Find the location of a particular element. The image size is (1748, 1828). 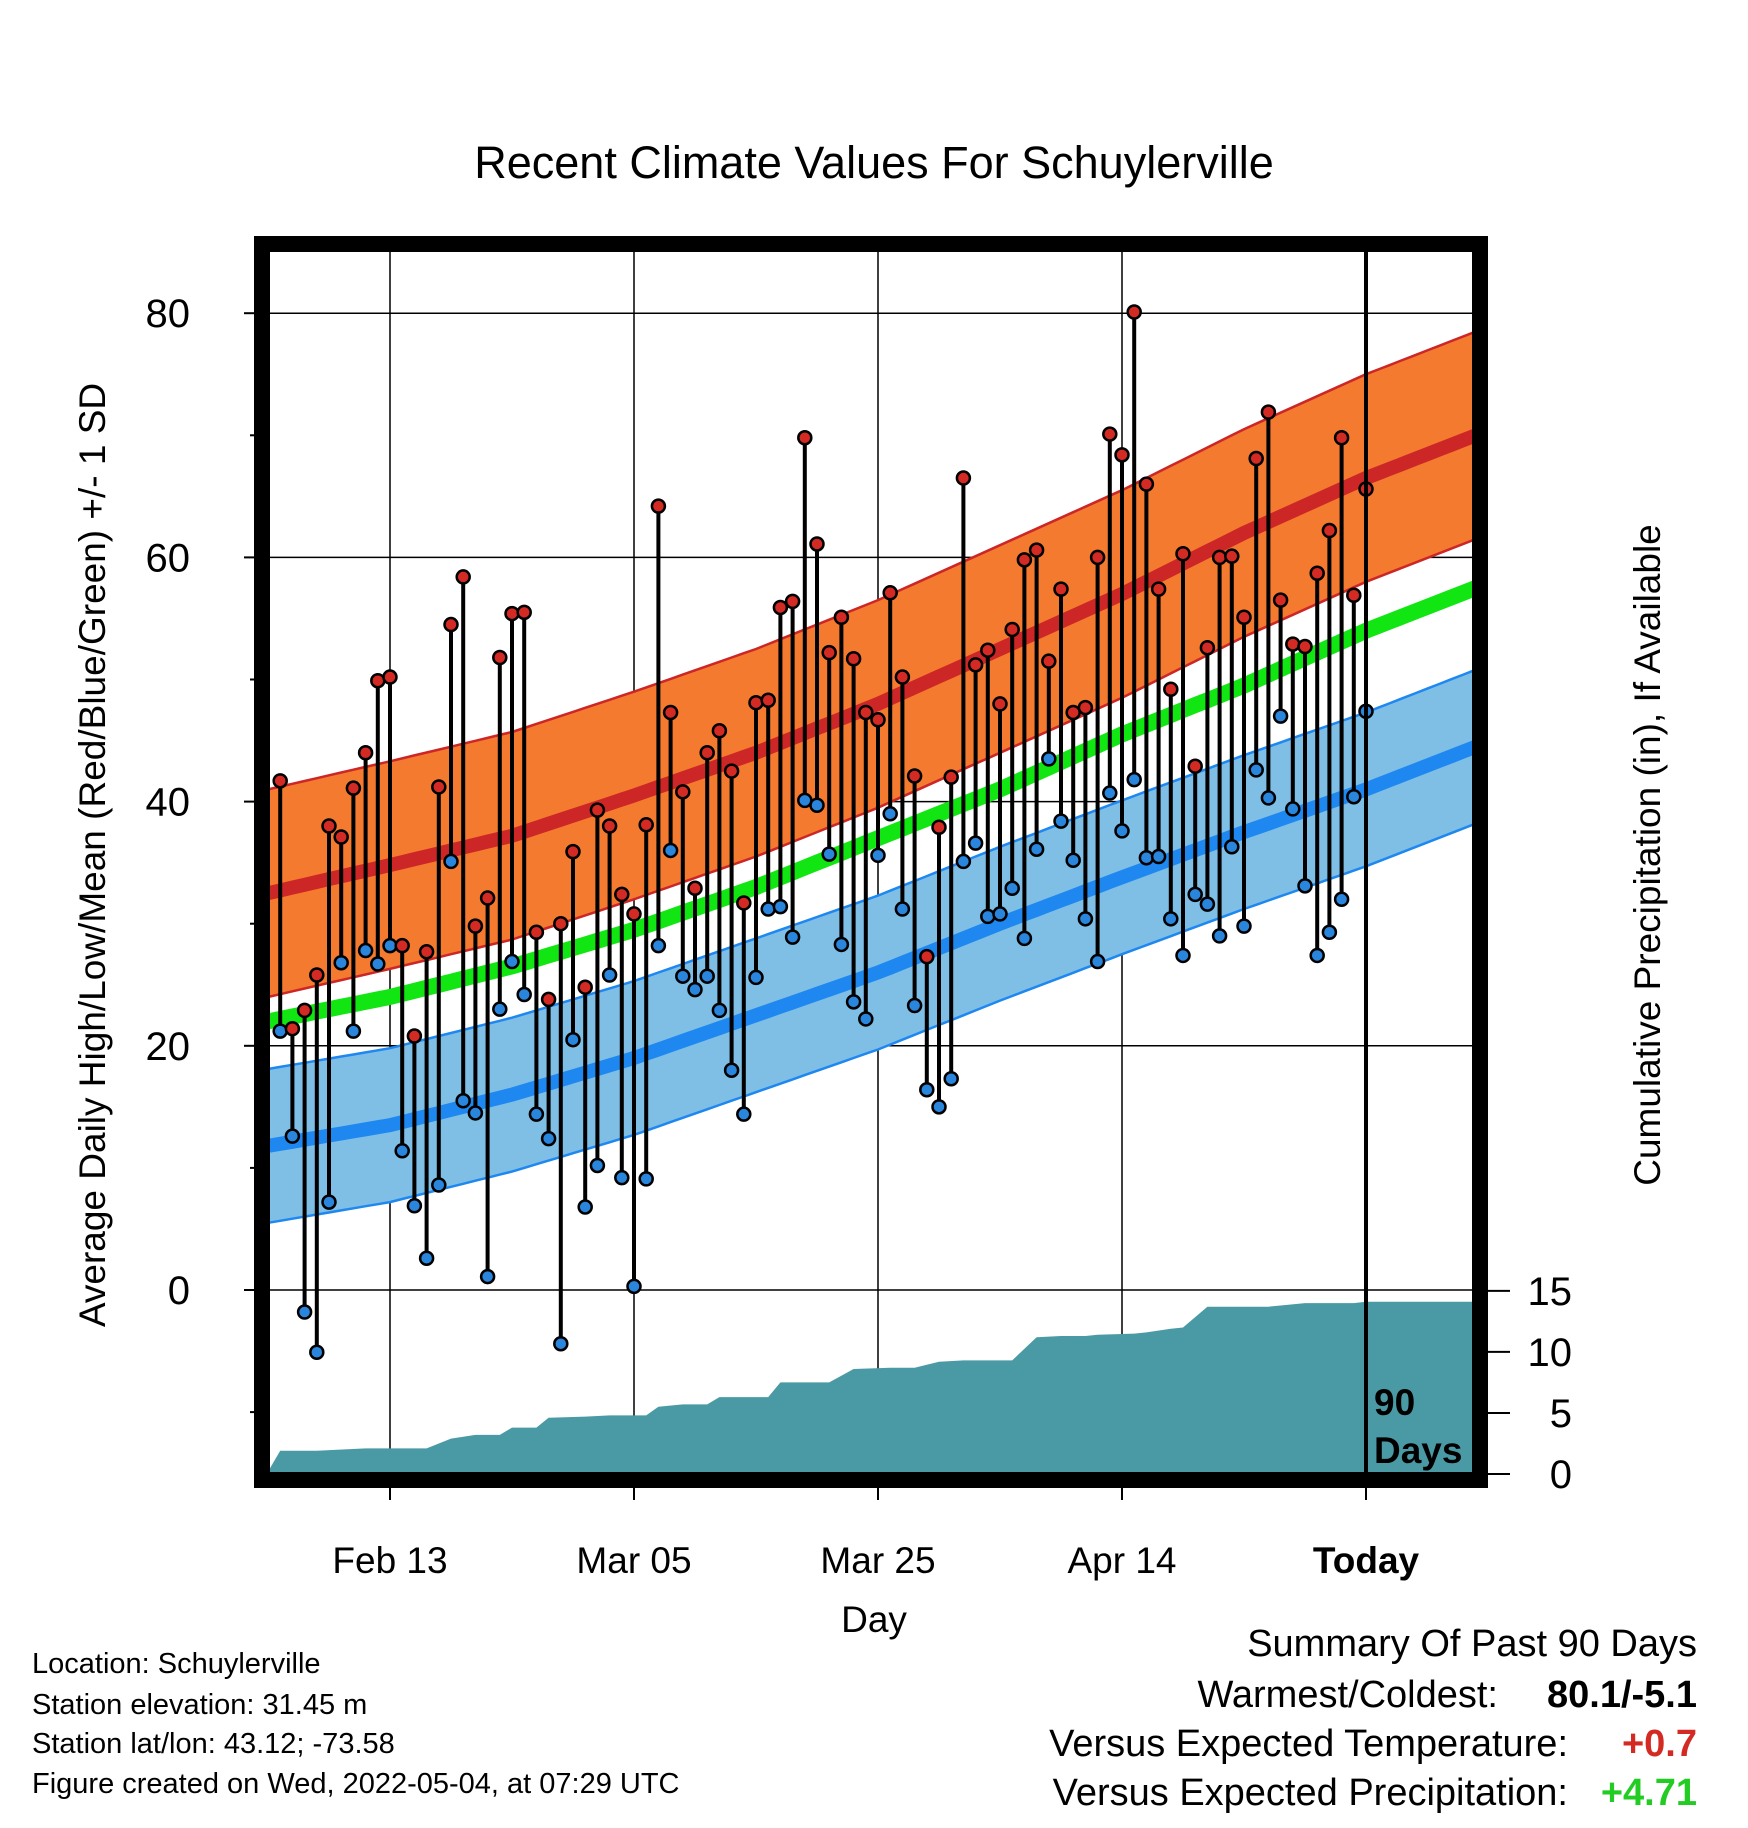

x-tick-label: Mar 05 is located at coordinates (633, 1560).